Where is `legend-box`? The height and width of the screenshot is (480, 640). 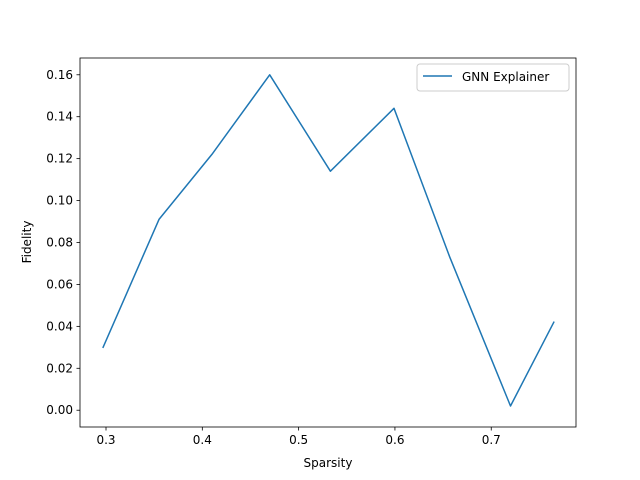 legend-box is located at coordinates (493, 77).